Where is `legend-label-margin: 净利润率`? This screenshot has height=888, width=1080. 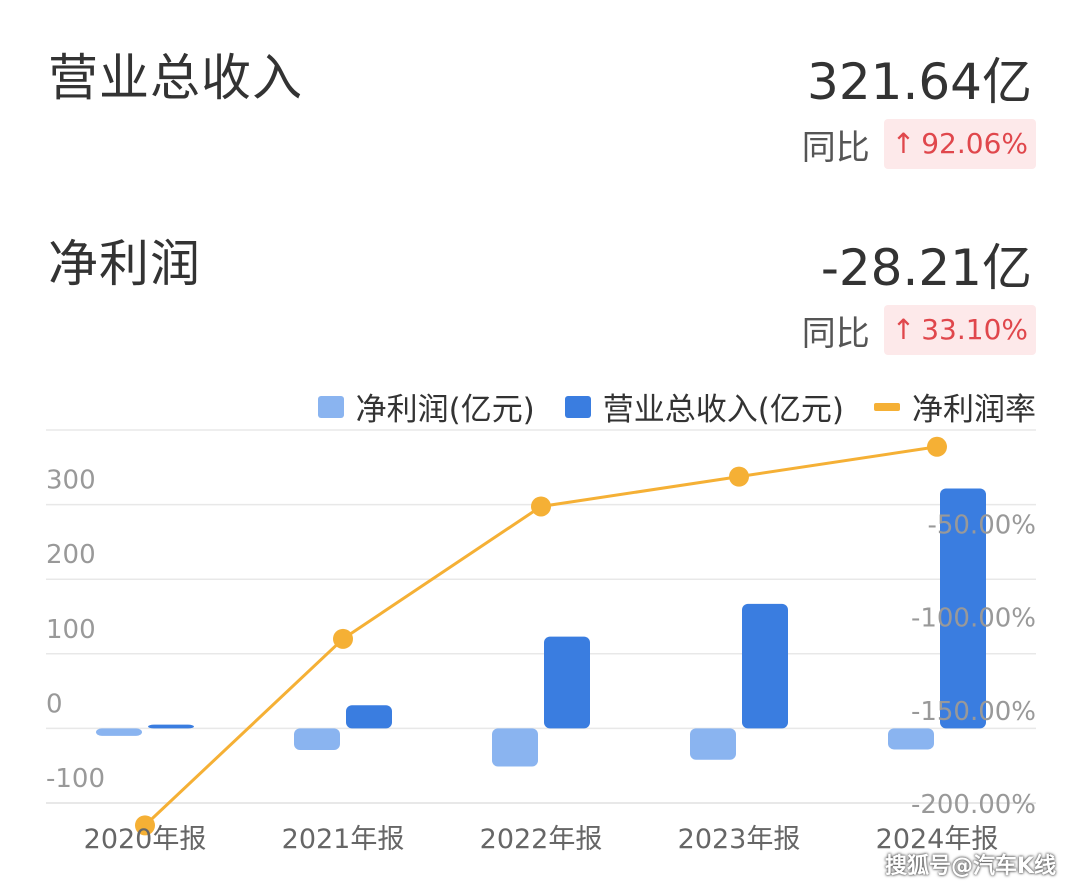
legend-label-margin: 净利润率 is located at coordinates (974, 410).